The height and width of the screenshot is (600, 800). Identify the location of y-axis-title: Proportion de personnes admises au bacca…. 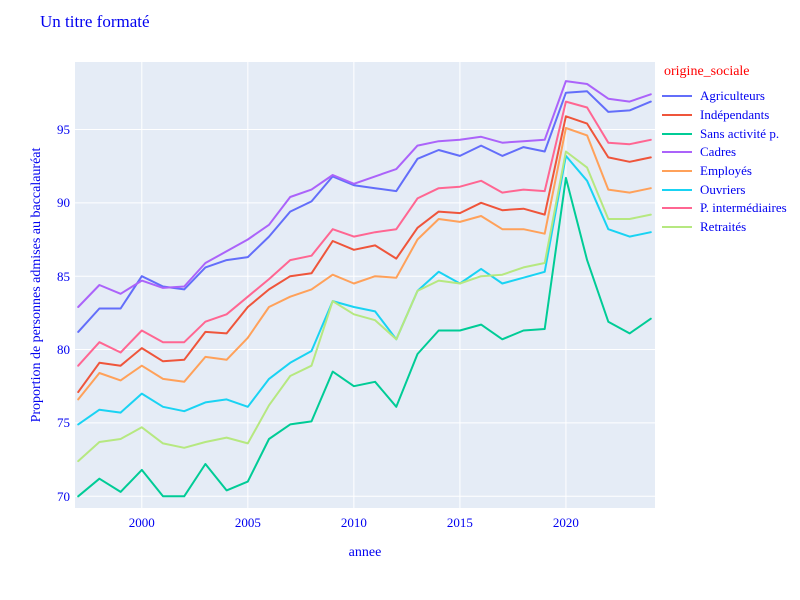
(36, 285).